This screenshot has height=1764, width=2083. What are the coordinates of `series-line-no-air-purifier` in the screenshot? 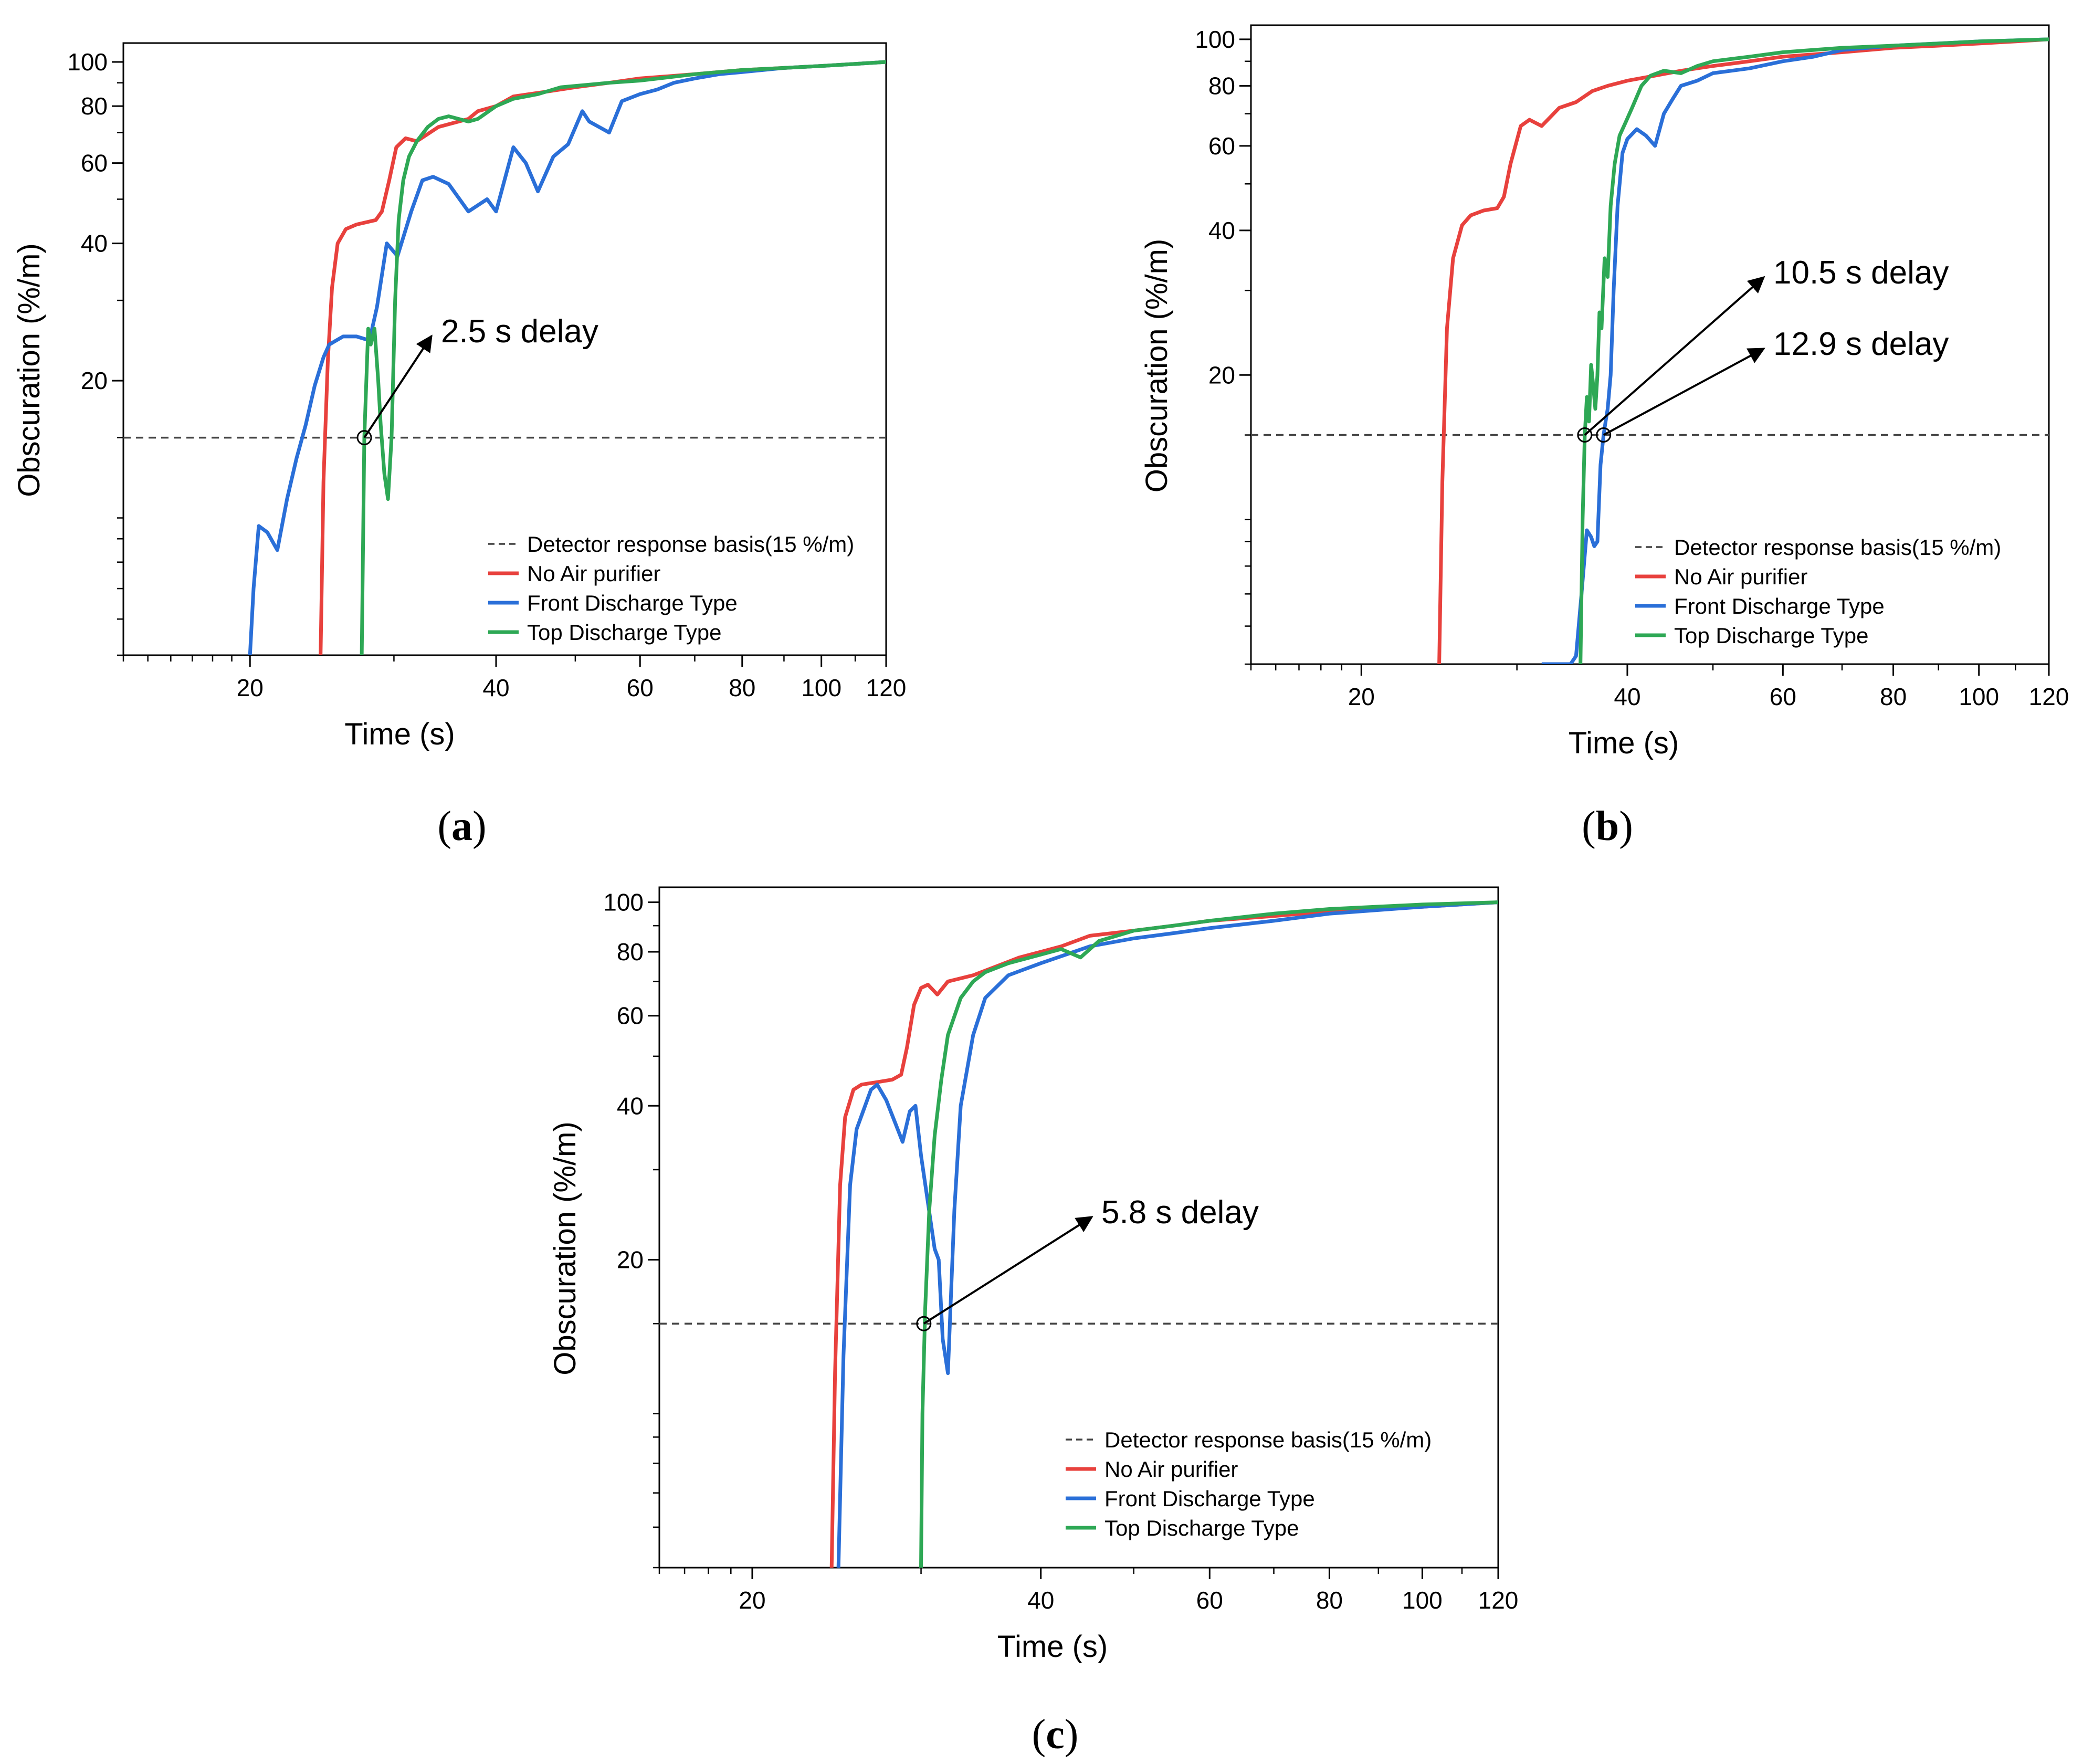 It's located at (1743, 350).